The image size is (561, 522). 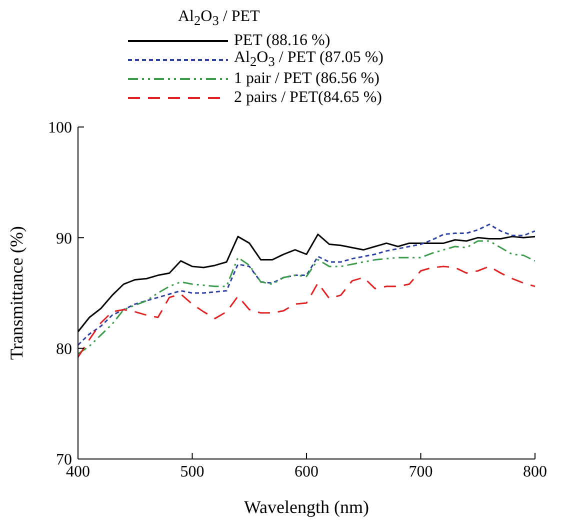 I want to click on y-tick-label: 80, so click(x=64, y=349).